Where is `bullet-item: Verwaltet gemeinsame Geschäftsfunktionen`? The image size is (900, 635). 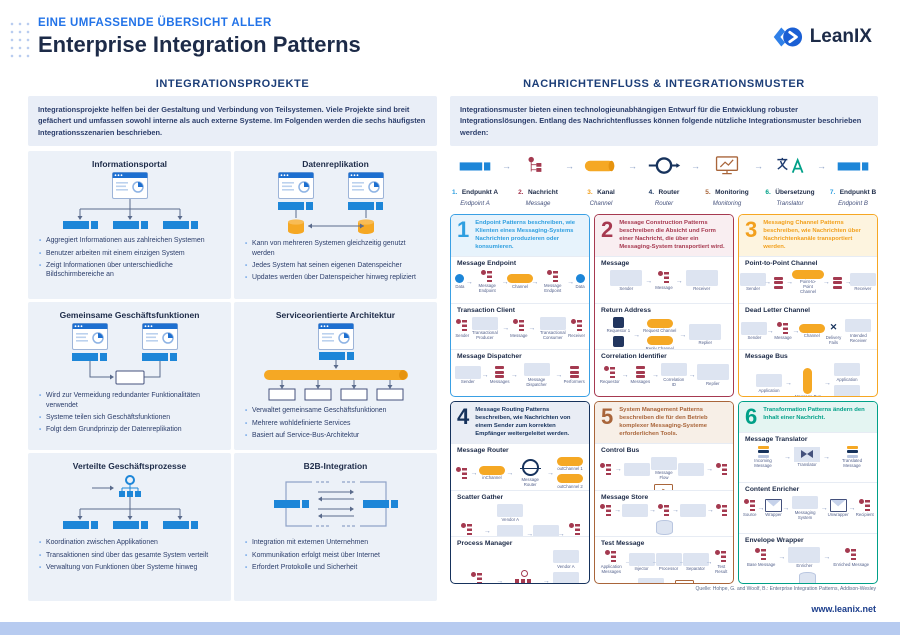
bullet-item: Verwaltet gemeinsame Geschäftsfunktionen is located at coordinates (335, 411).